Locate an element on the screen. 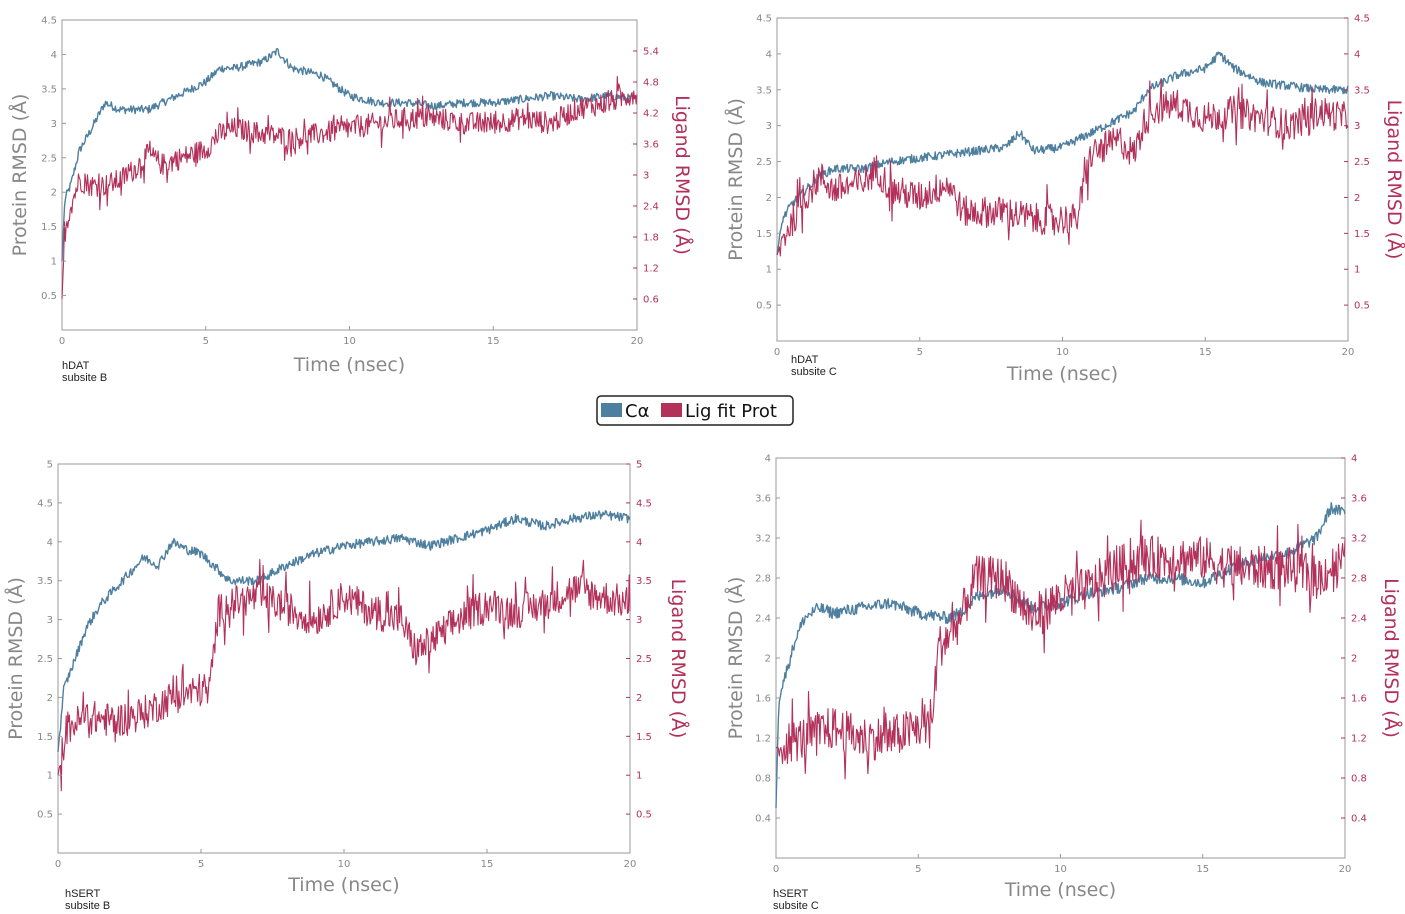 The height and width of the screenshot is (914, 1405). y-right-tick-label: 1.5 is located at coordinates (644, 737).